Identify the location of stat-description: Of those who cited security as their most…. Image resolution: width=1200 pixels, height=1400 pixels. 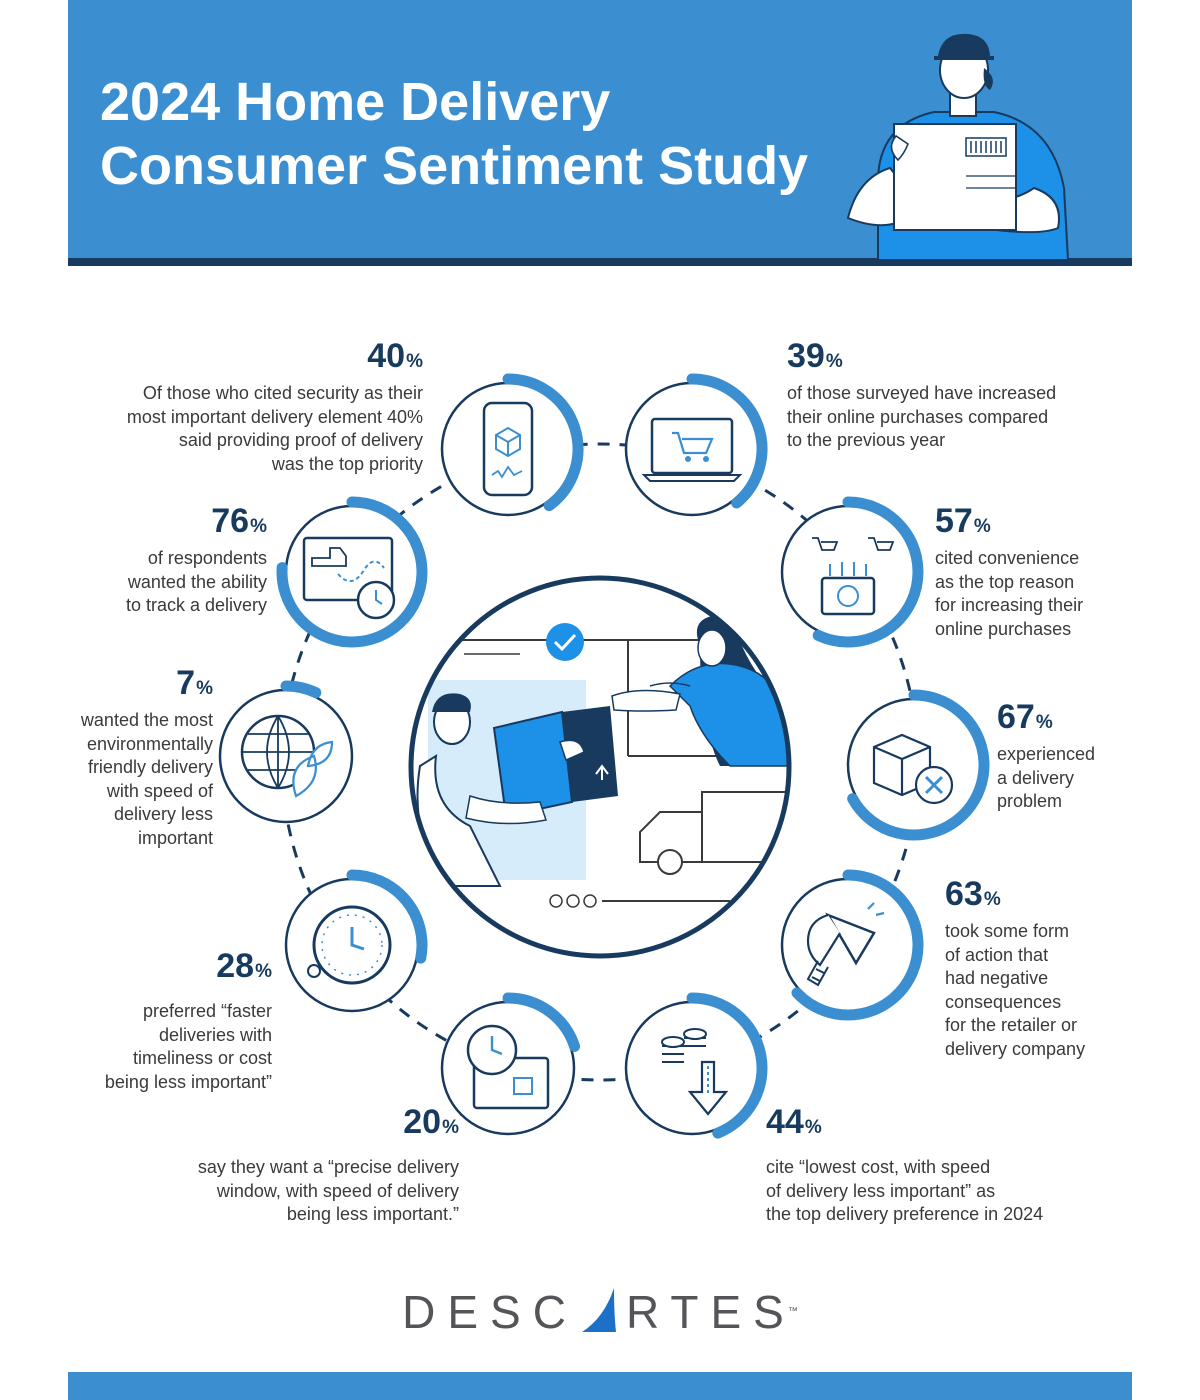
(274, 428).